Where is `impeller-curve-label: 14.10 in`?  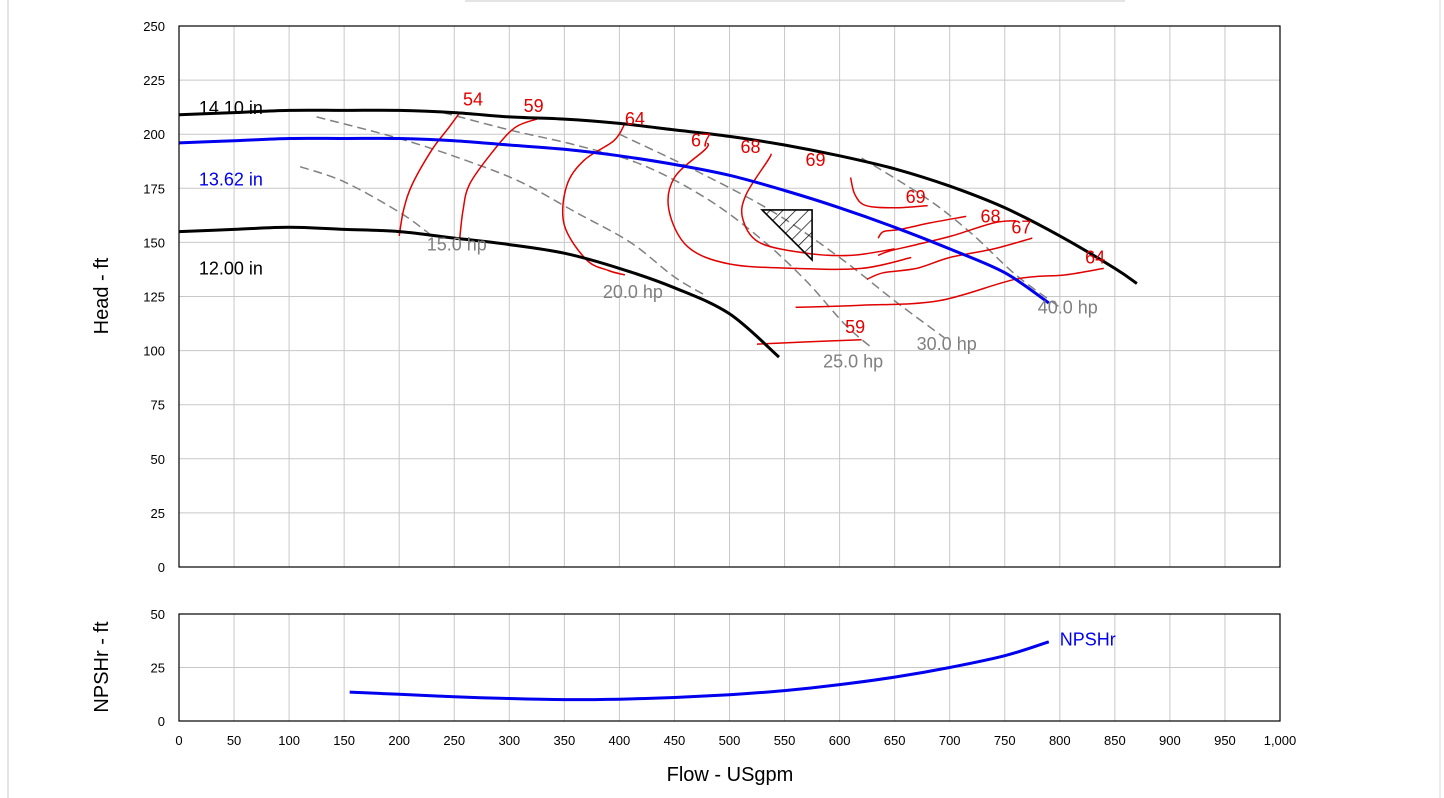 impeller-curve-label: 14.10 in is located at coordinates (231, 108).